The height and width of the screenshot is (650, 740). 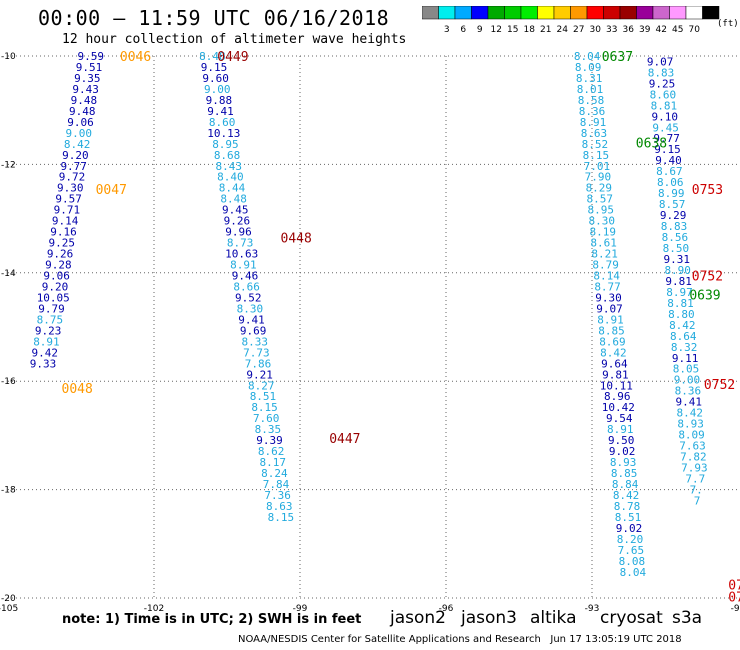 What do you see at coordinates (711, 13) in the screenshot?
I see `legend-swatch` at bounding box center [711, 13].